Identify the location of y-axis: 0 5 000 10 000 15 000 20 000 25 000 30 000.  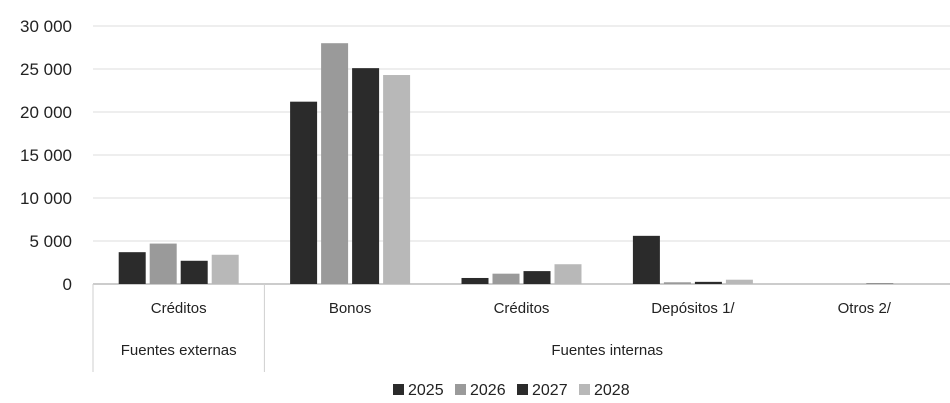
(46, 155).